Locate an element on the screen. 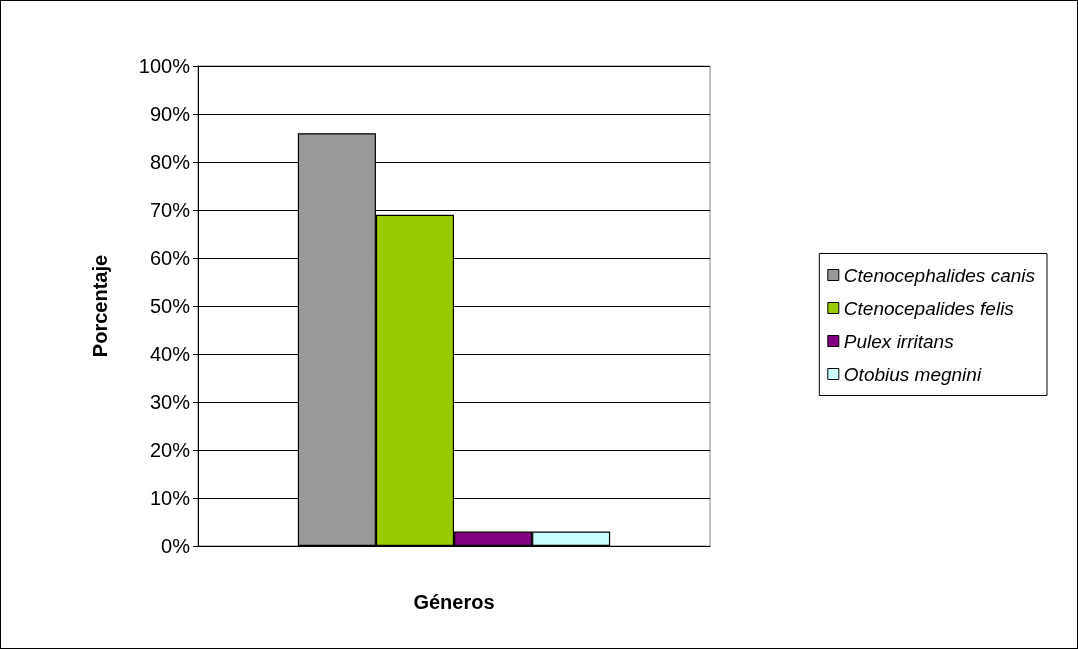 The width and height of the screenshot is (1078, 649). y-tick-label: 60% is located at coordinates (170, 258).